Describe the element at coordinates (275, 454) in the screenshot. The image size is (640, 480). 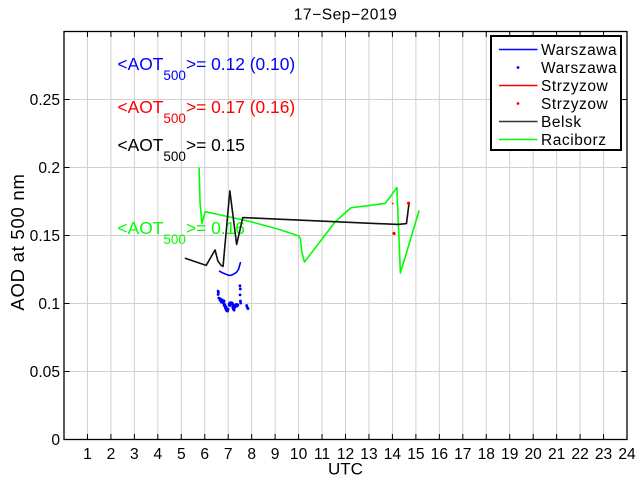
I see `svg-text: 9` at that location.